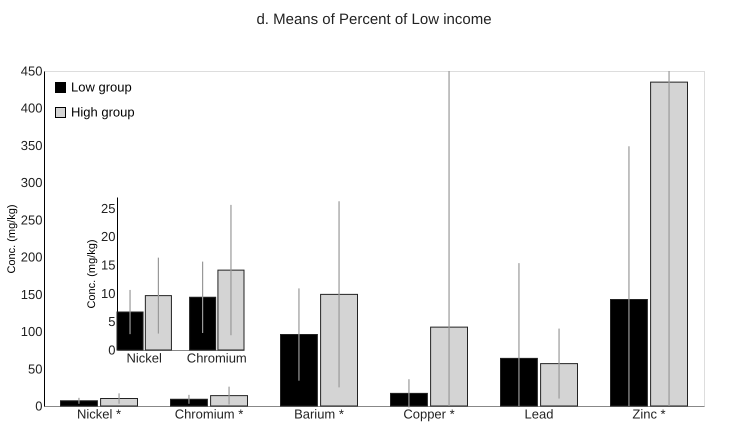 The image size is (751, 439). Describe the element at coordinates (31, 145) in the screenshot. I see `y-tick-label: 350` at that location.